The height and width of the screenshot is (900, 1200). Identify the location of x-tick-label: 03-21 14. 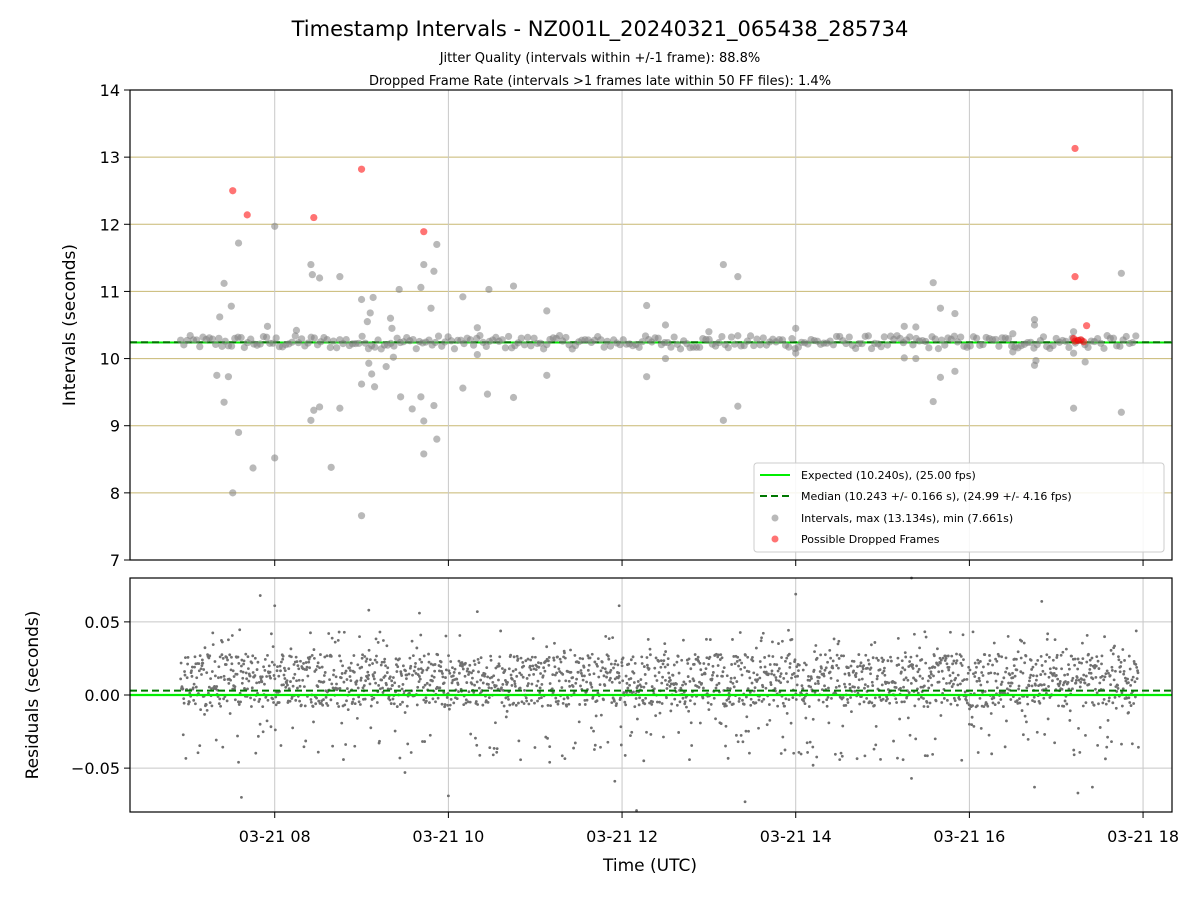
(796, 836).